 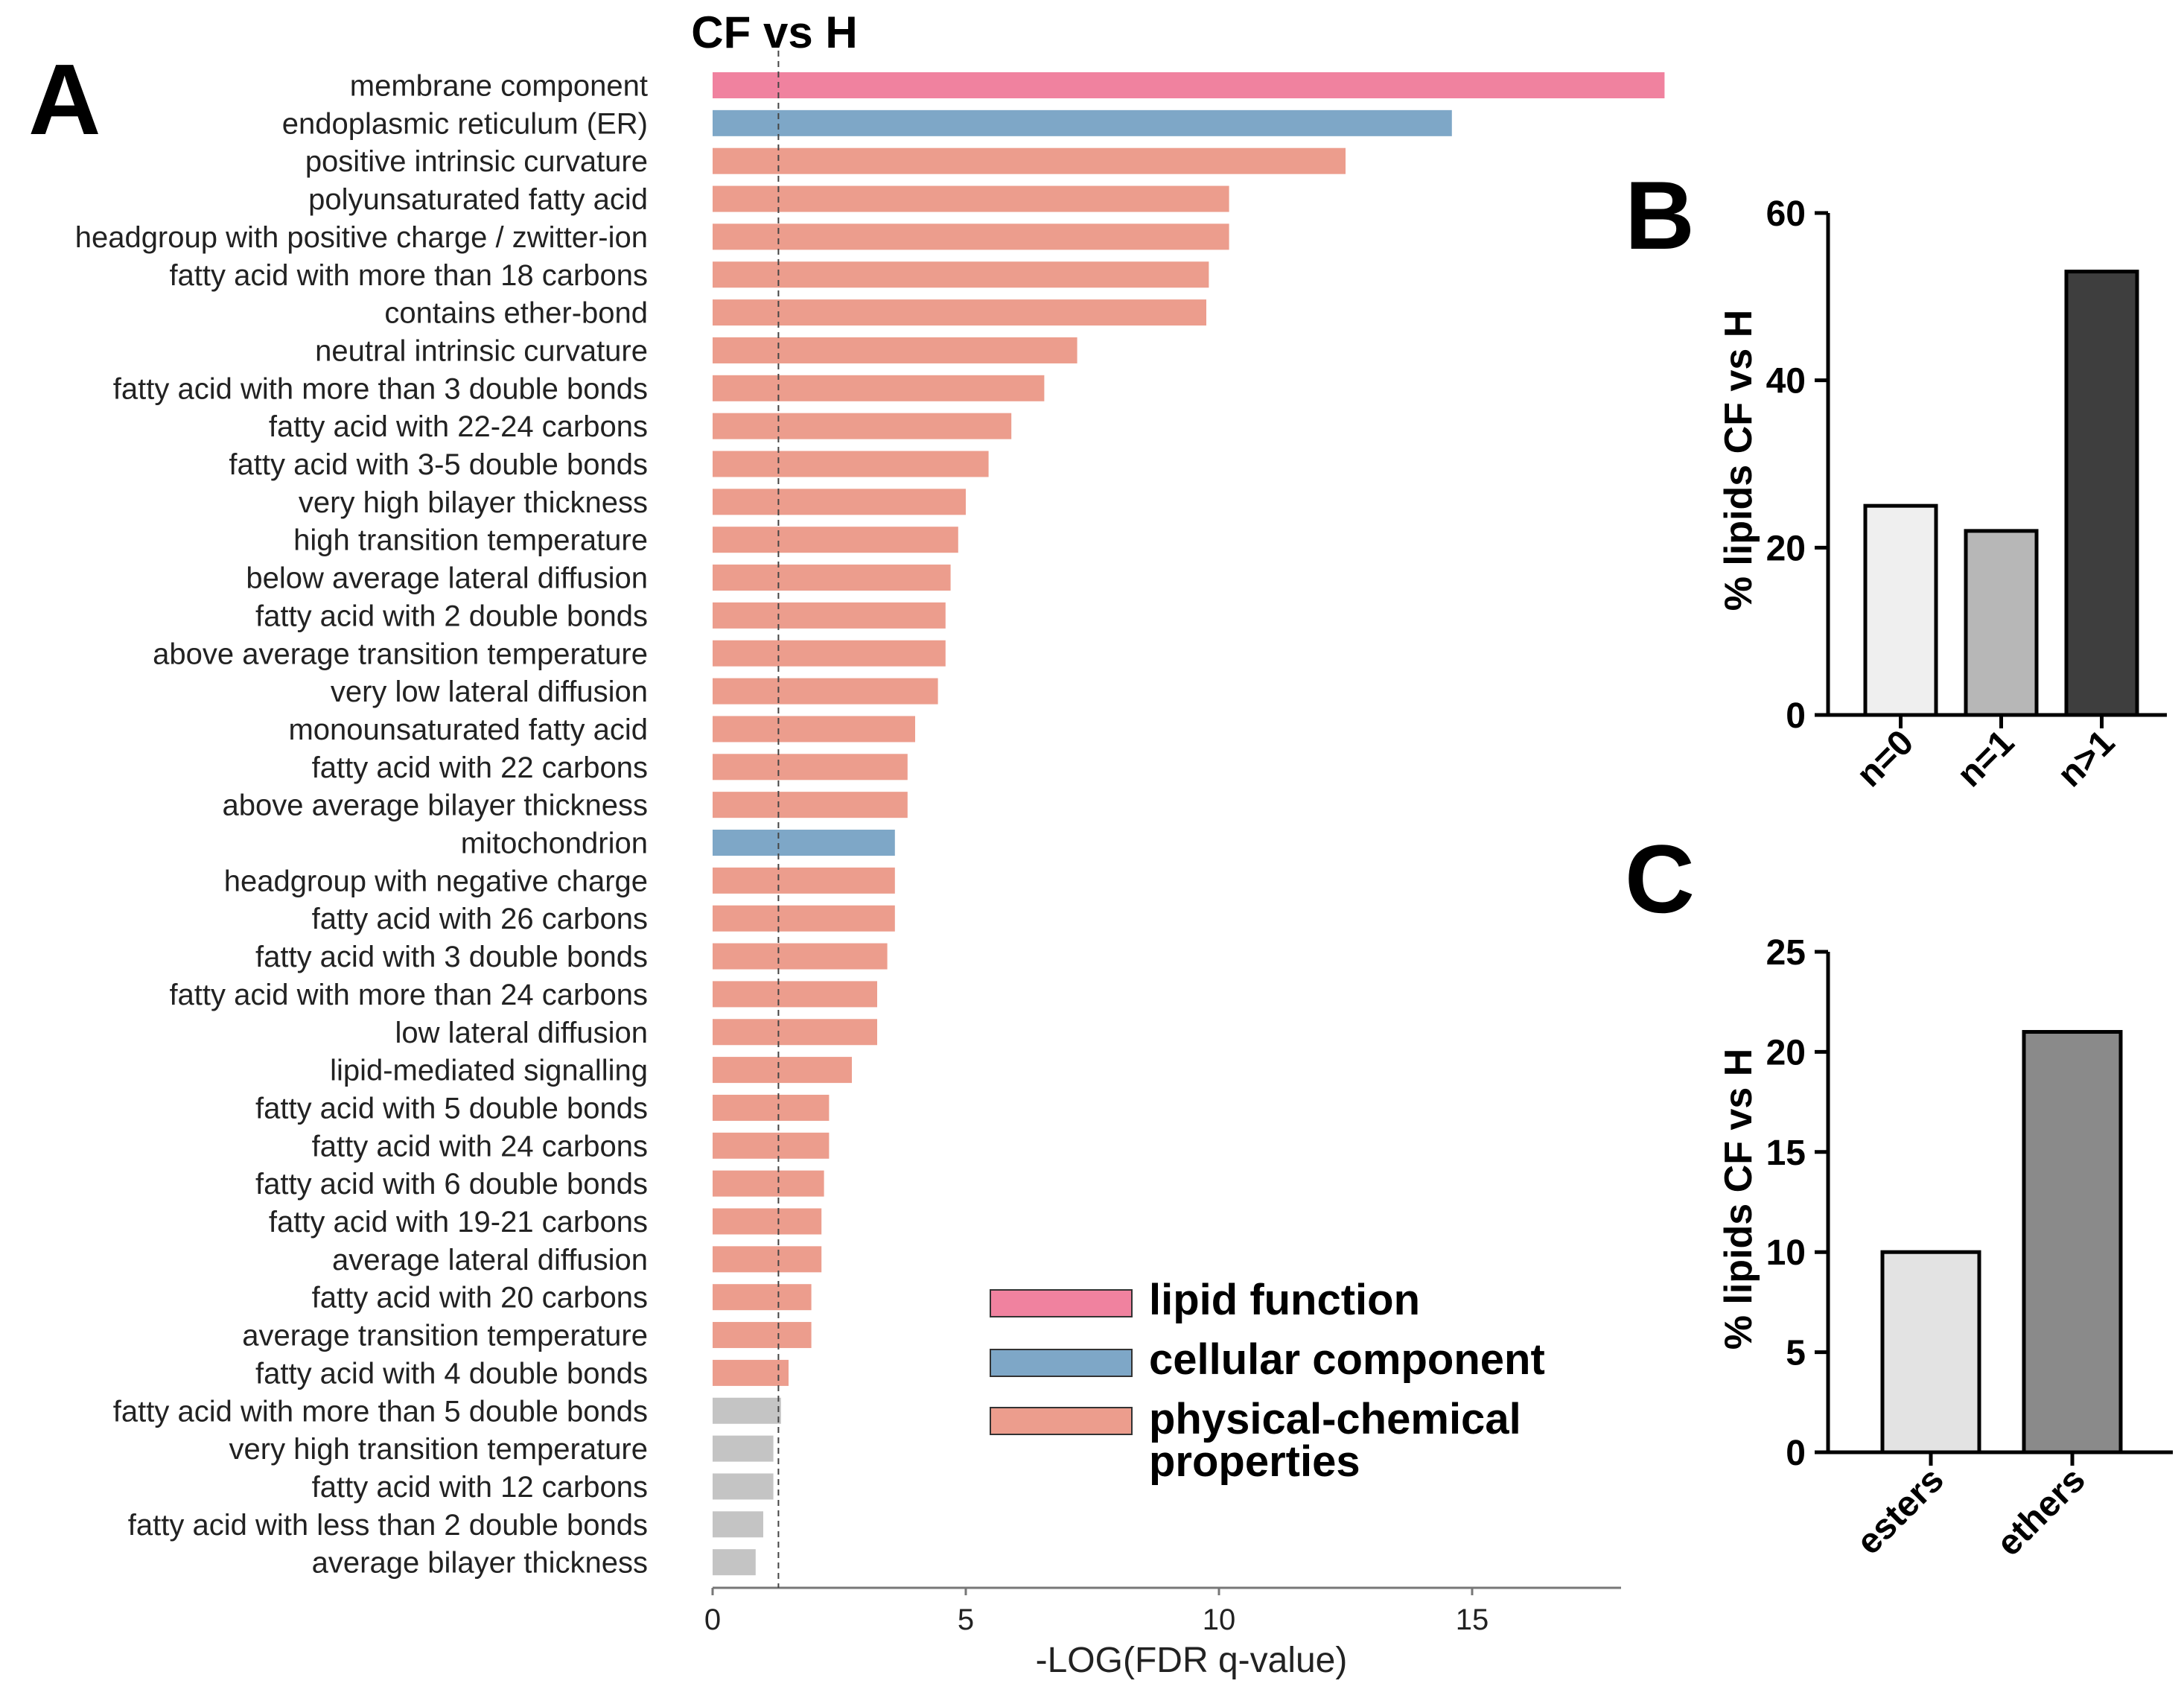 I want to click on y-tick-label-25: 25, so click(x=1786, y=953).